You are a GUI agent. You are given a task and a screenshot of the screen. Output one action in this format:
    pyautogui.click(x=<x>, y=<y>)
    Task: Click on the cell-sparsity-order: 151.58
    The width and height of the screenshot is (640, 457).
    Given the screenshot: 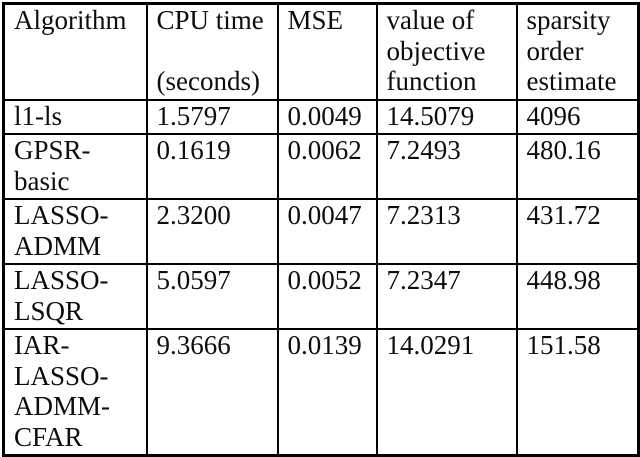 What is the action you would take?
    pyautogui.click(x=577, y=392)
    